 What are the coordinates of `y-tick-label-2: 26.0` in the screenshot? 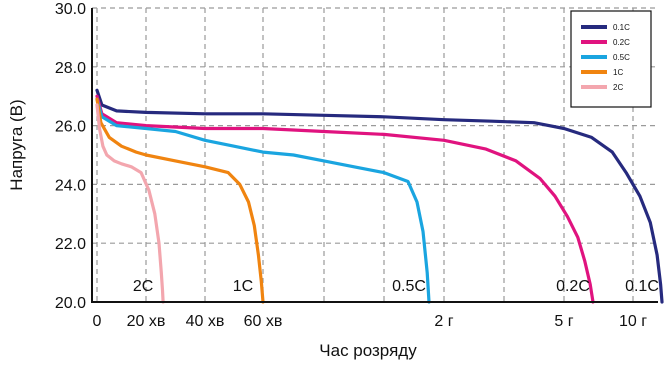 It's located at (70, 127).